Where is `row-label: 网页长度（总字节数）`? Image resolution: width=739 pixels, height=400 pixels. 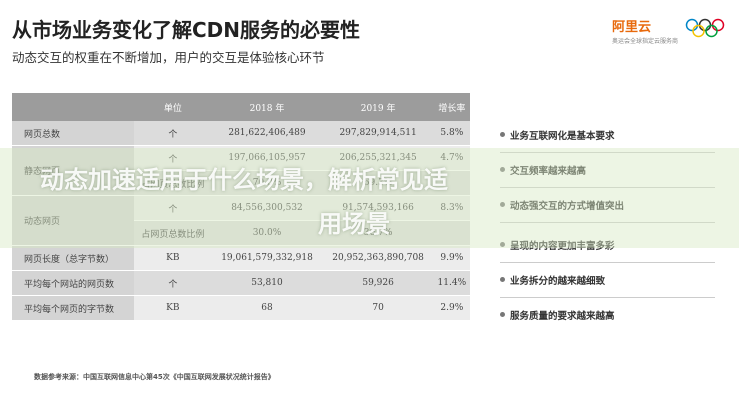 row-label: 网页长度（总字节数） is located at coordinates (73, 258).